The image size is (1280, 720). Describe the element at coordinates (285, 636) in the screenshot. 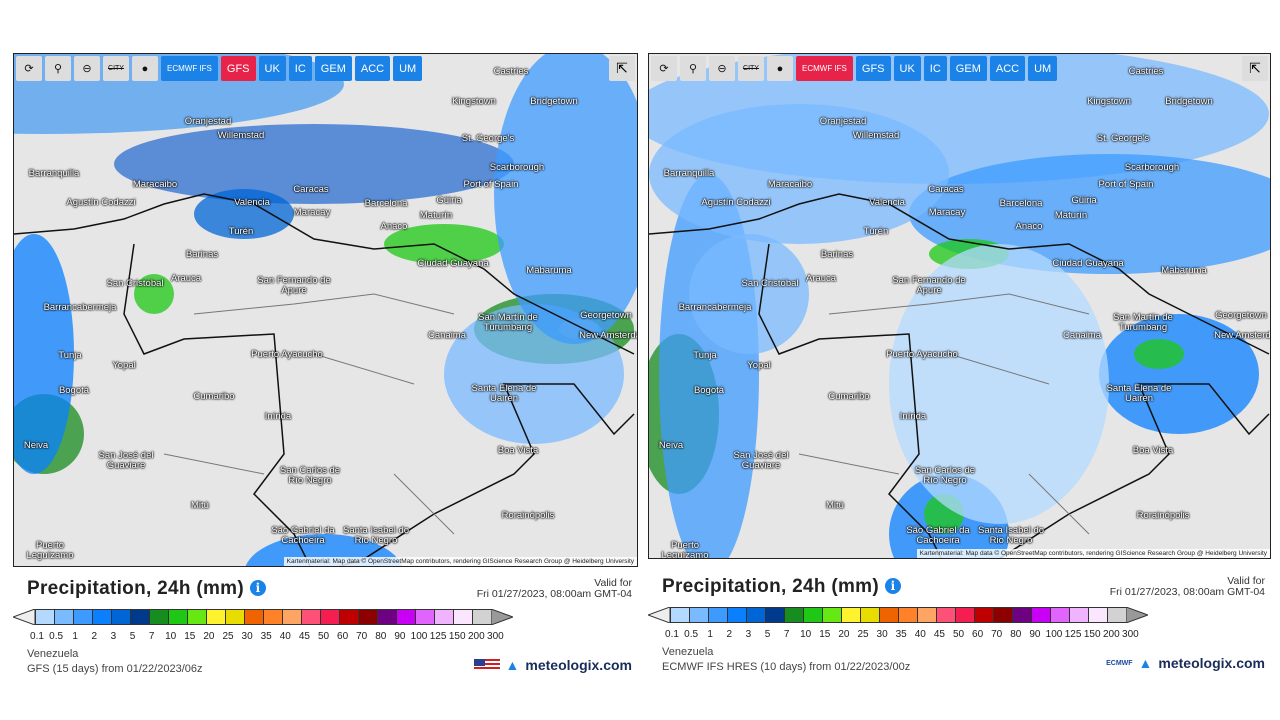

I see `scale-tick: 40` at that location.